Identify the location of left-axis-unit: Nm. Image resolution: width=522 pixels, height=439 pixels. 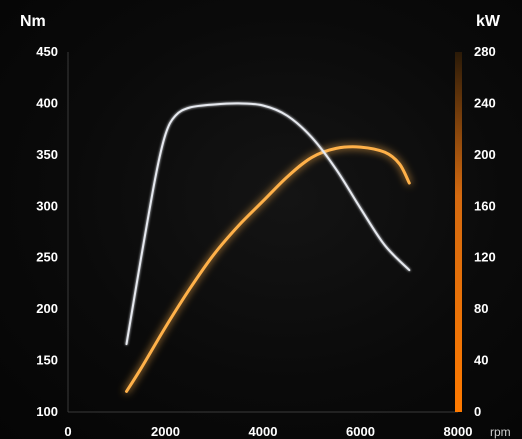
(33, 21).